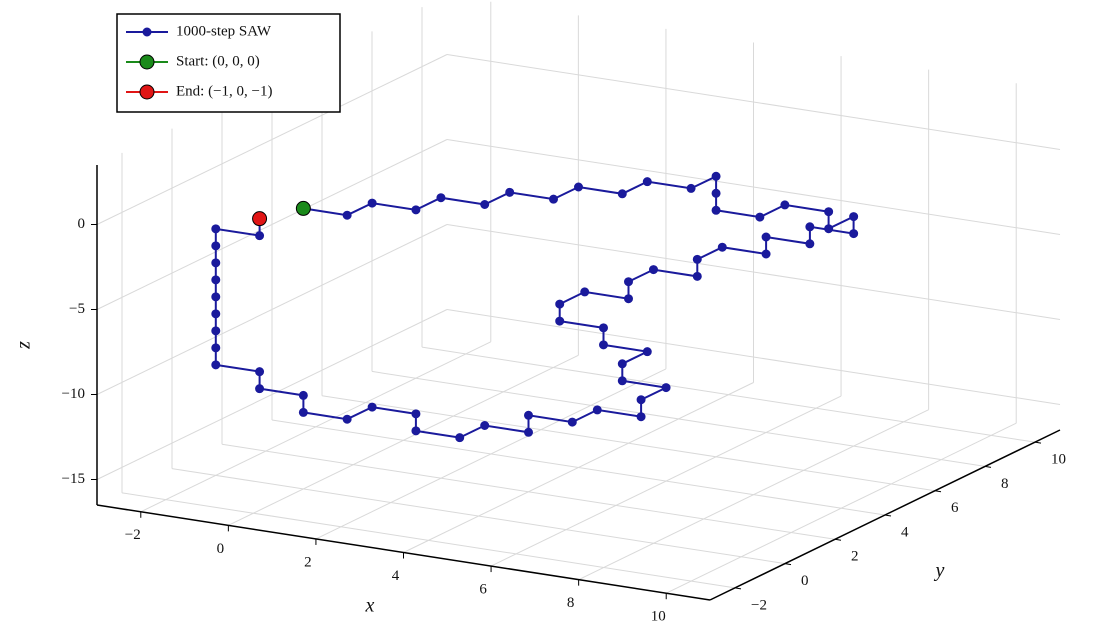  What do you see at coordinates (218, 61) in the screenshot?
I see `legend-label: Start: (0, 0, 0)` at bounding box center [218, 61].